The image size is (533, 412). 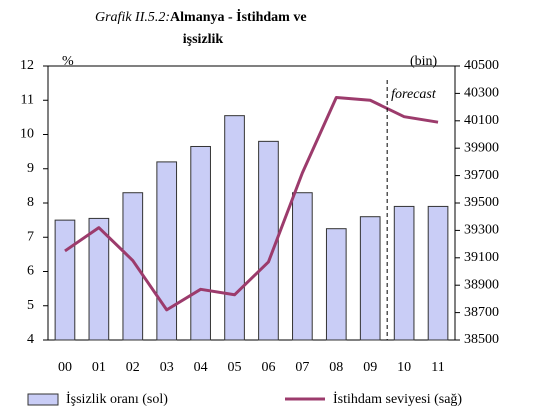 I want to click on y-tick-label: 4, so click(x=30, y=339).